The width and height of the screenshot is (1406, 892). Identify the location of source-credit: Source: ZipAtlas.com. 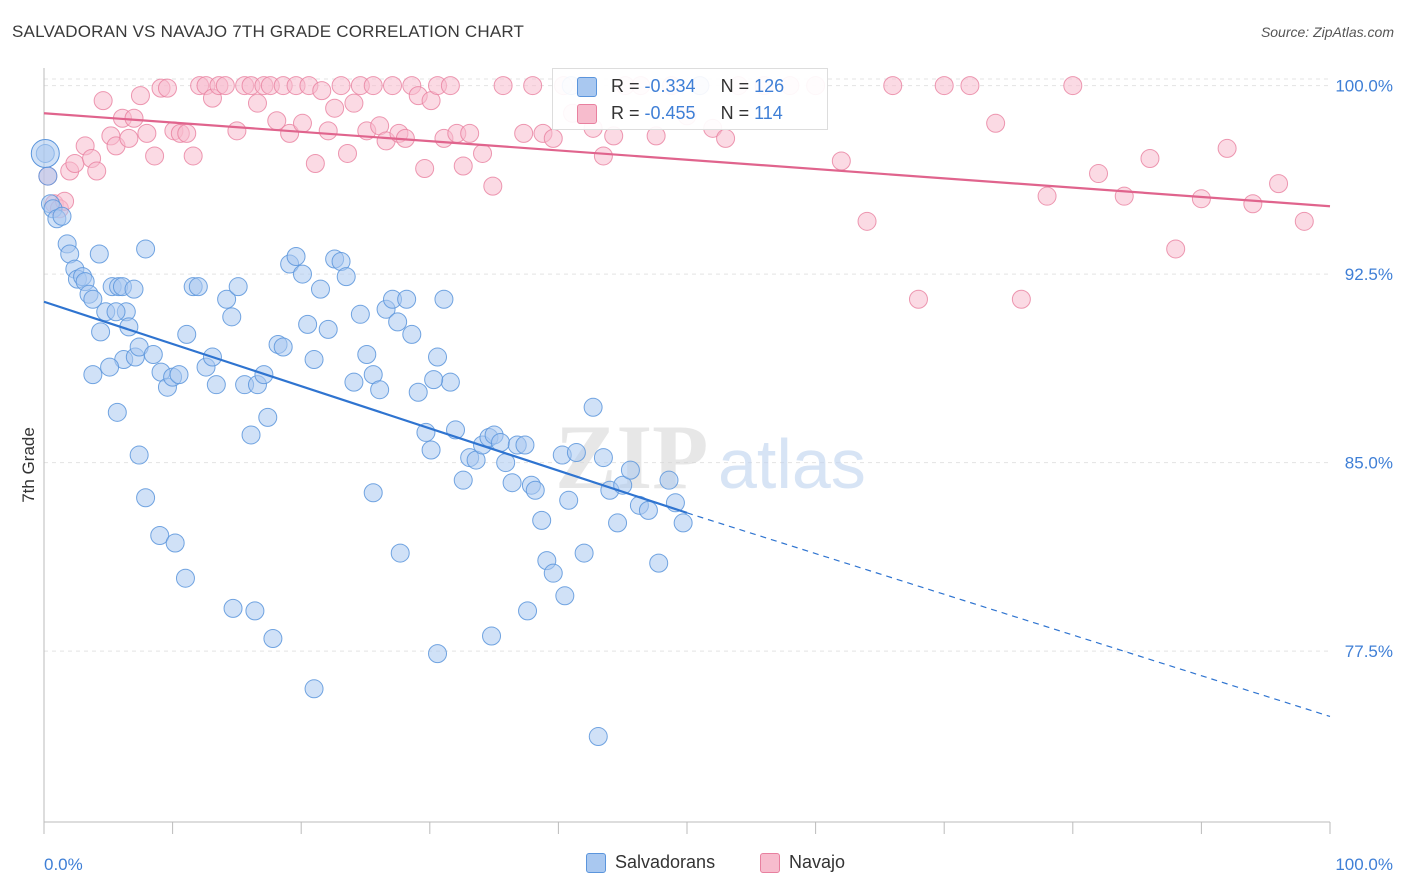
(1327, 32).